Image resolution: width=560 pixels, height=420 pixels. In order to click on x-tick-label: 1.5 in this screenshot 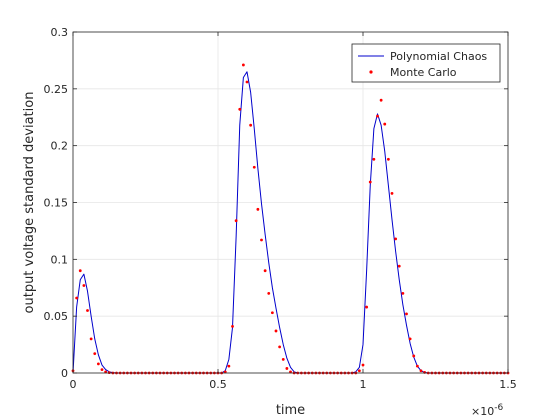, I will do `click(508, 384)`.